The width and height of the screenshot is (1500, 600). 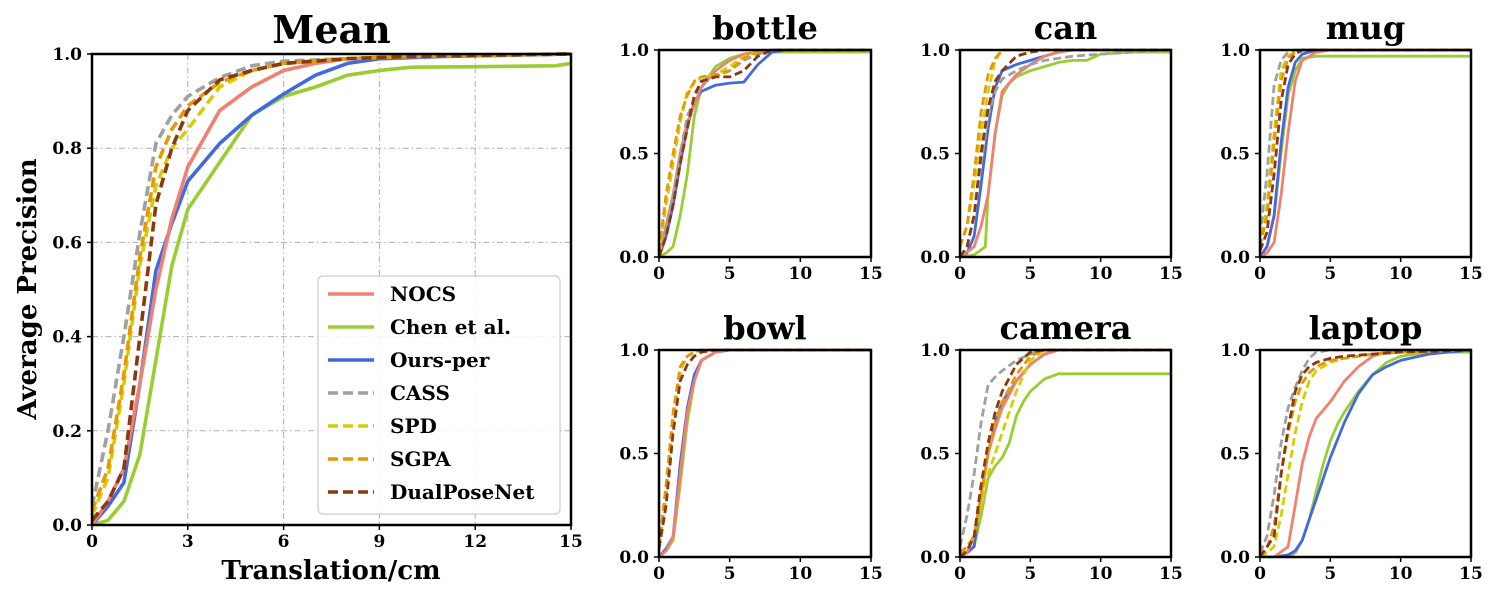 What do you see at coordinates (67, 243) in the screenshot?
I see `y-tick-label: 0.6` at bounding box center [67, 243].